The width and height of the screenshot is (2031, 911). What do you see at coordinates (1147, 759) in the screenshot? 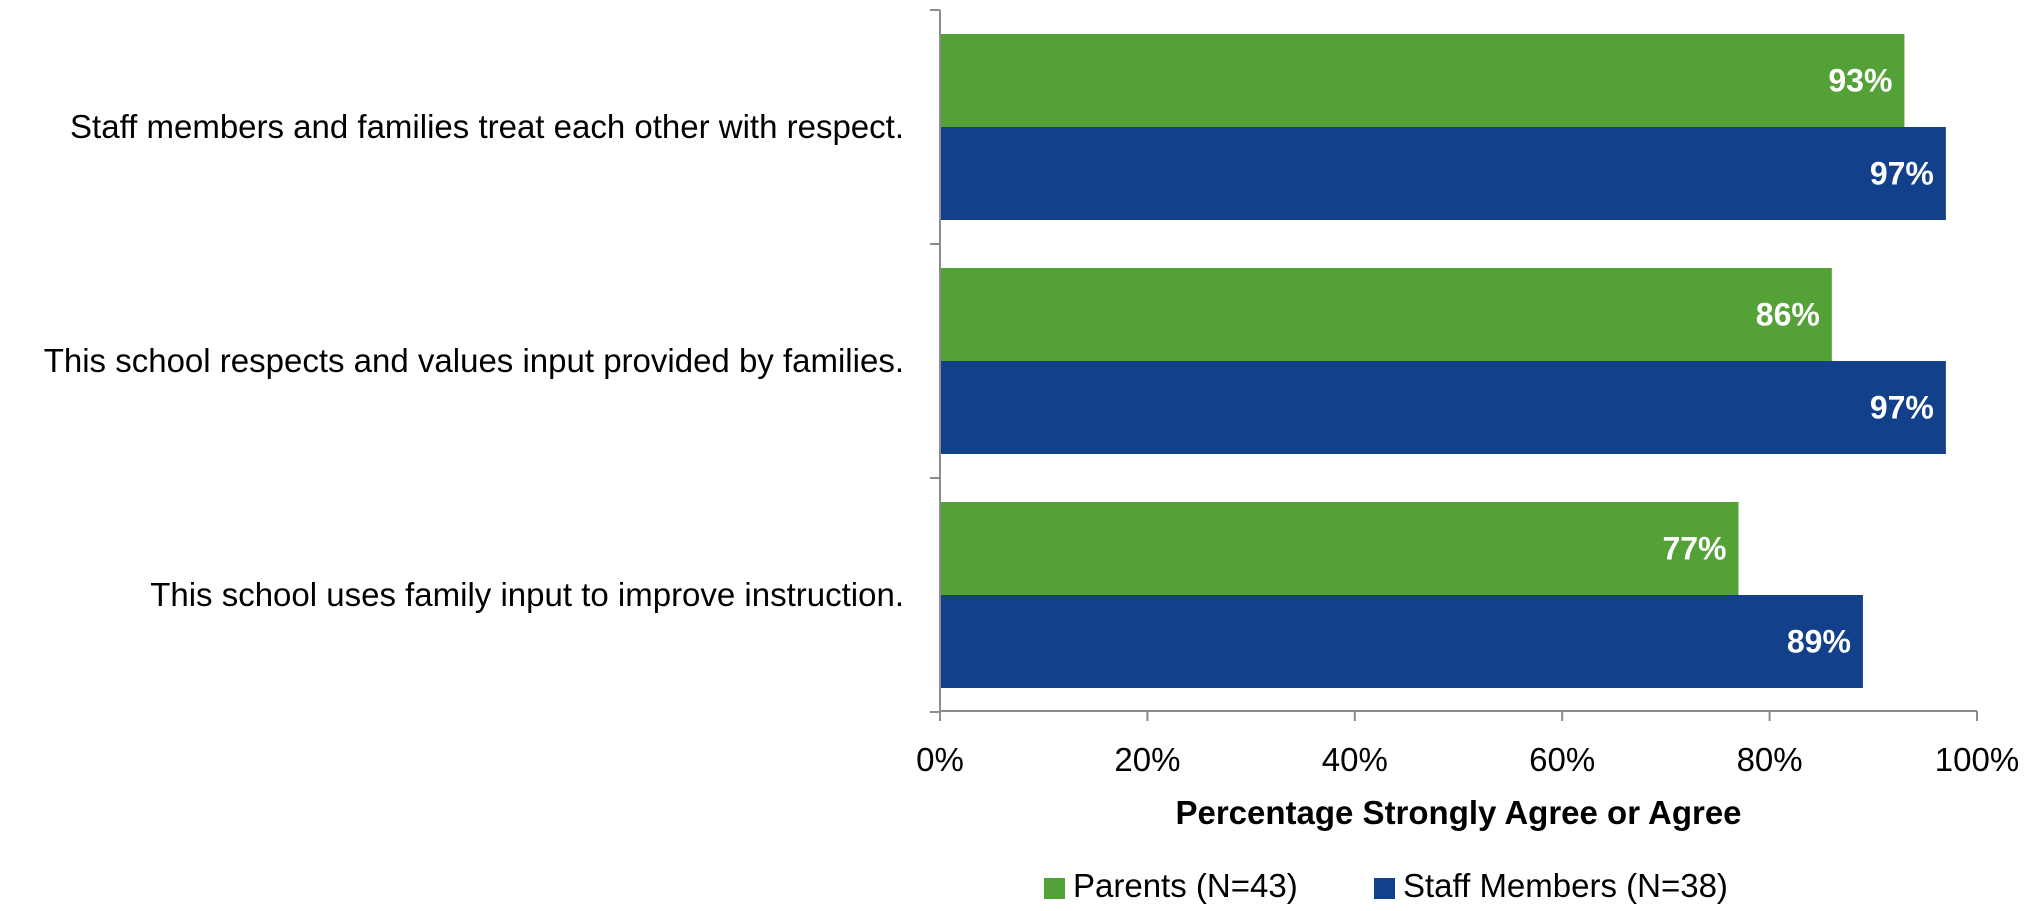
I see `x-tick-label: 20%` at bounding box center [1147, 759].